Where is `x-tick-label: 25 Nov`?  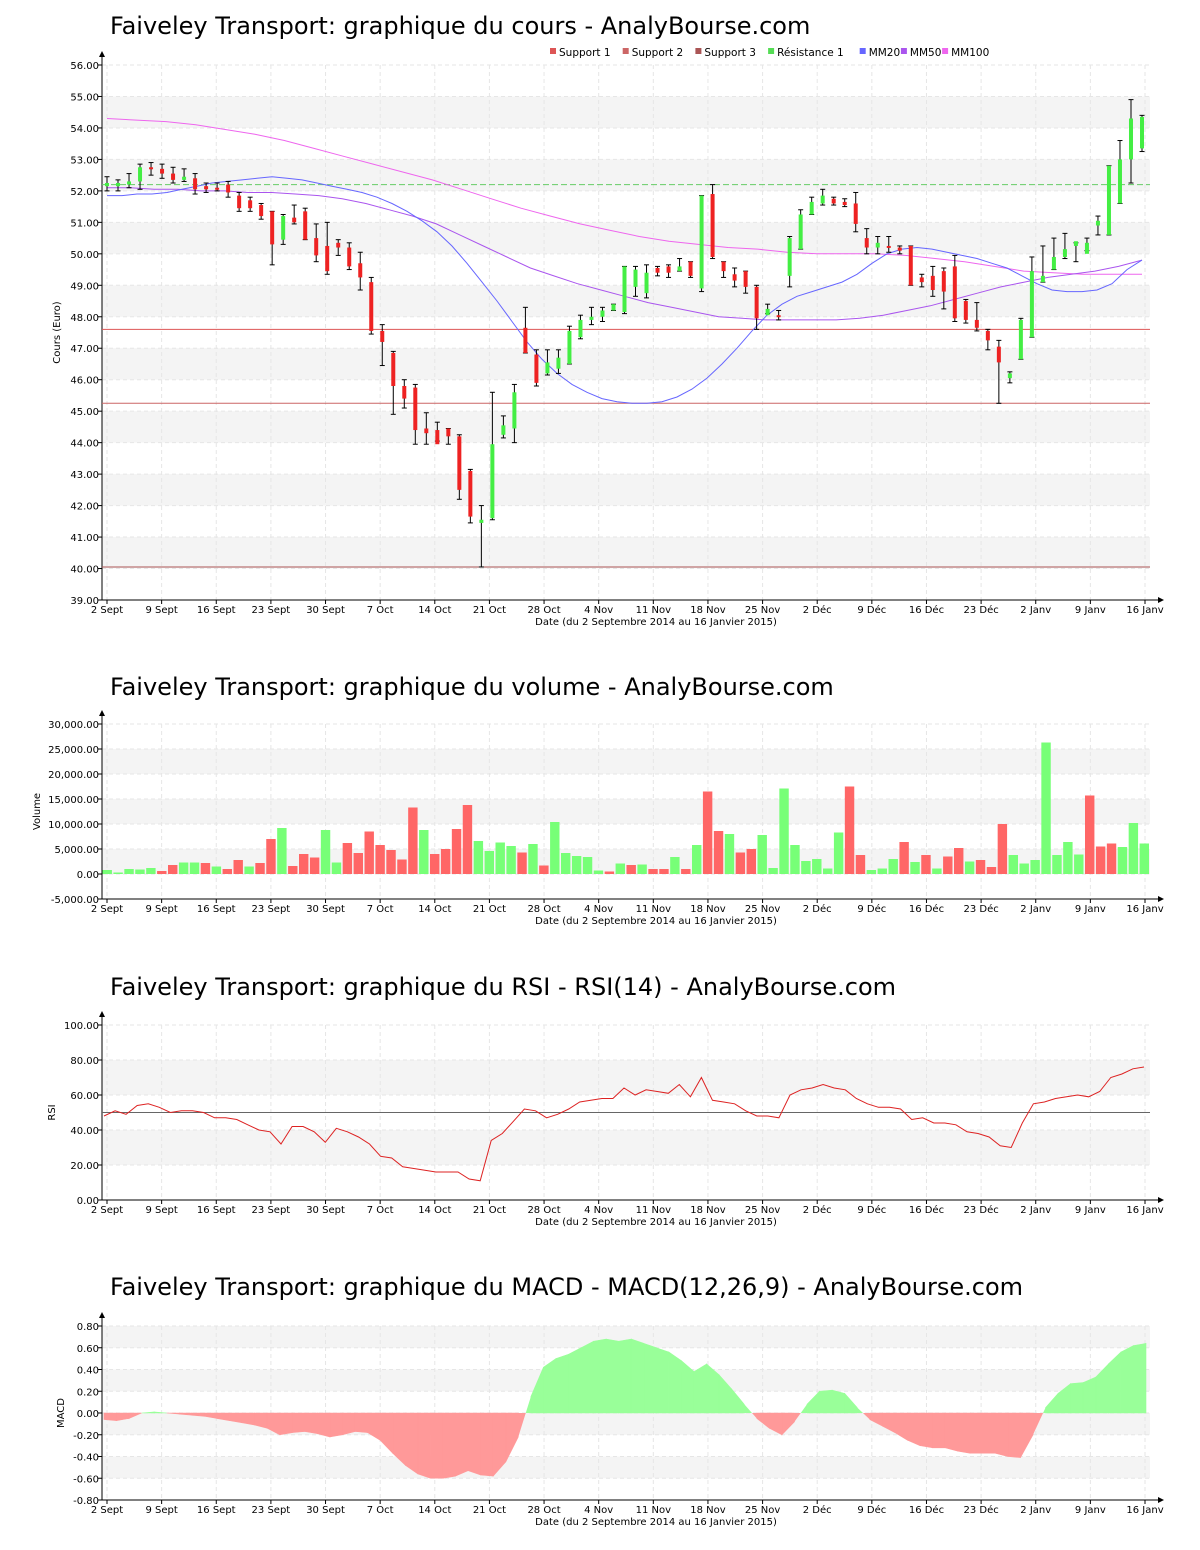 x-tick-label: 25 Nov is located at coordinates (763, 909).